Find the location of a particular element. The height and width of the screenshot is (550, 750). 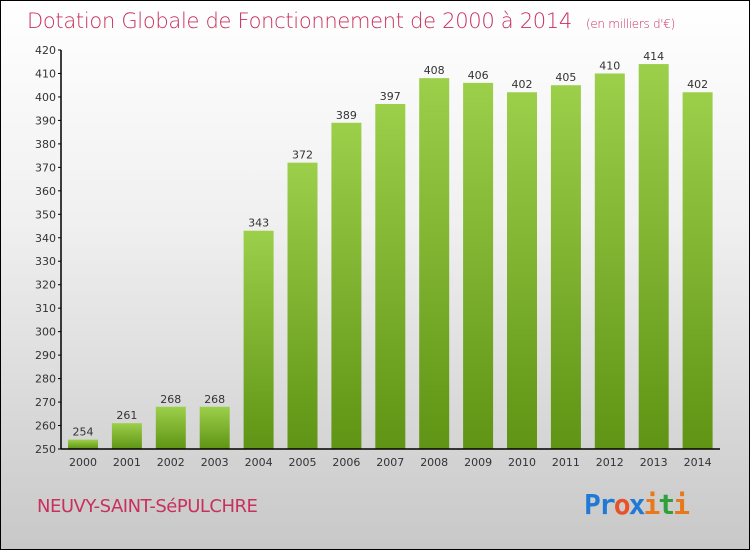

y-tick-label: 330 is located at coordinates (45, 261).